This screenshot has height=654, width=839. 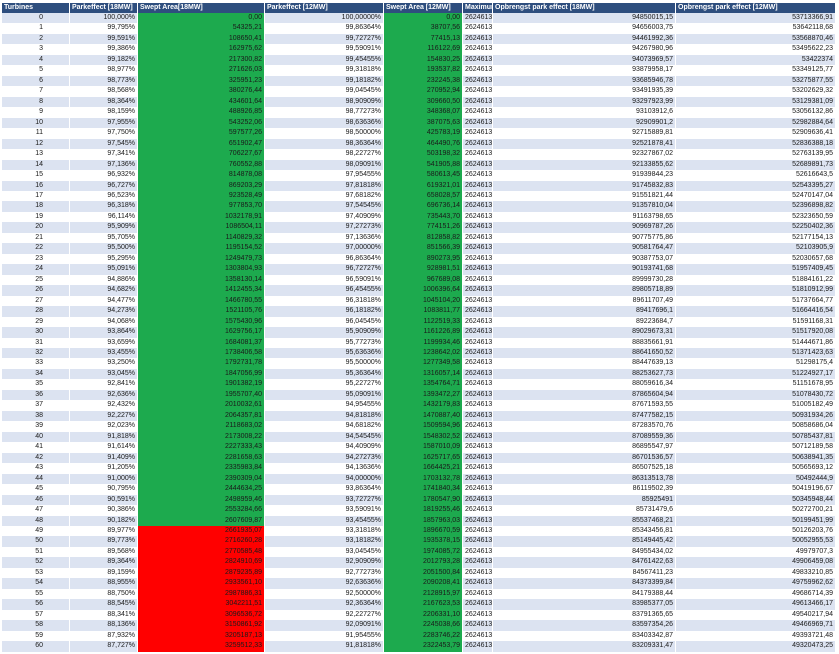 What do you see at coordinates (324, 102) in the screenshot?
I see `parkeffect-12mw-cell: 98,90909%` at bounding box center [324, 102].